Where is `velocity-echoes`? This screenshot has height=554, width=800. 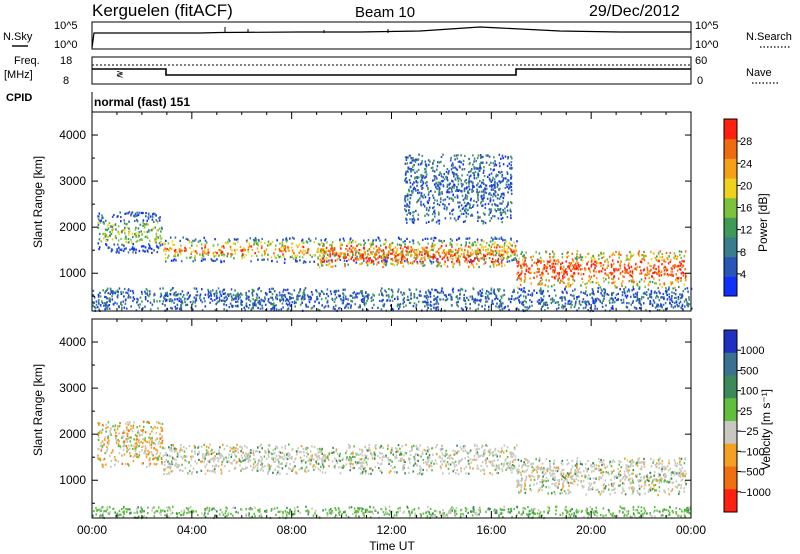 velocity-echoes is located at coordinates (392, 470).